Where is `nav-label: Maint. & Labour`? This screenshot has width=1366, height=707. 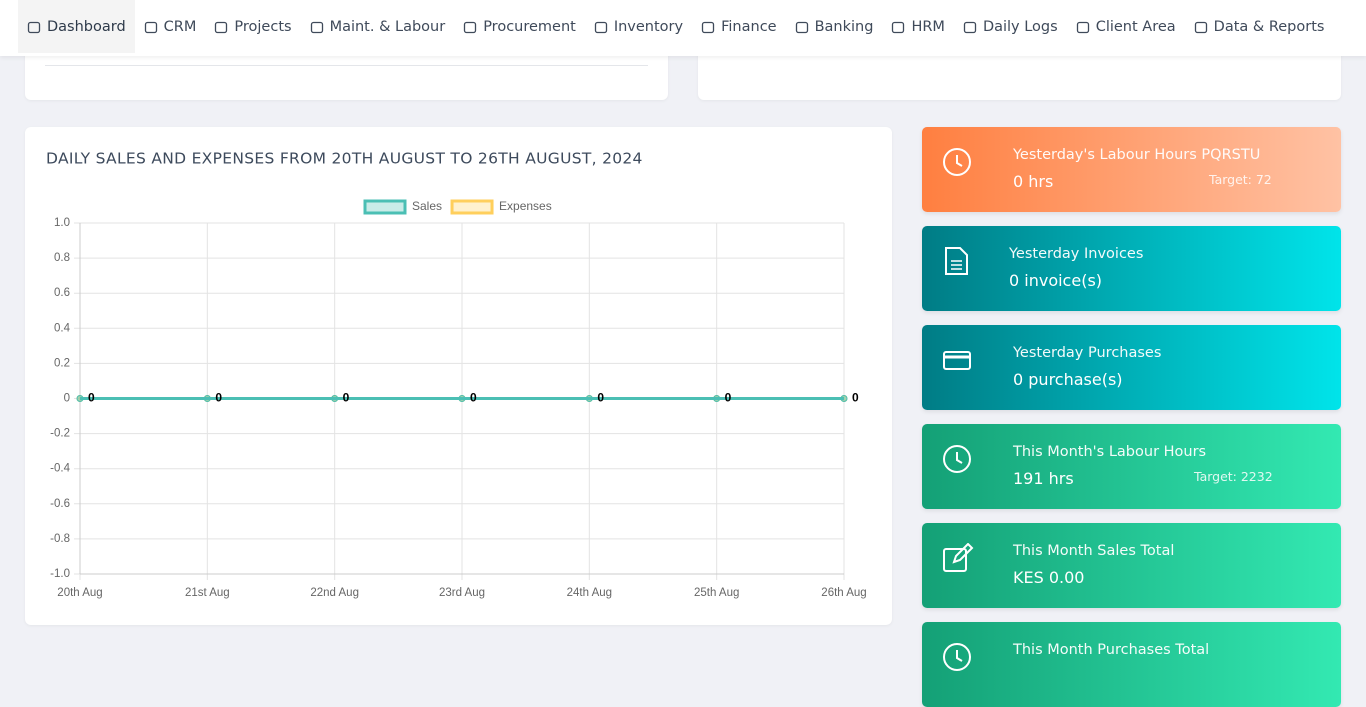
nav-label: Maint. & Labour is located at coordinates (387, 26).